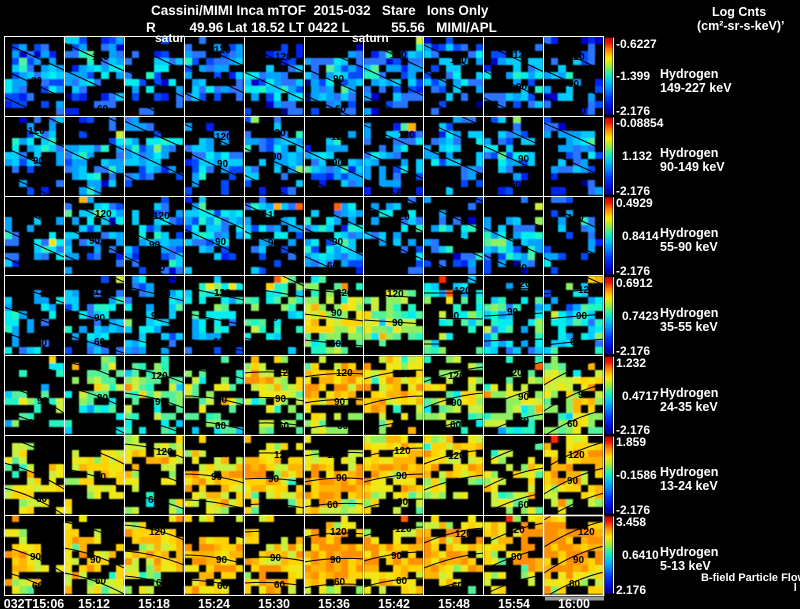 This screenshot has height=609, width=800. What do you see at coordinates (636, 44) in the screenshot?
I see `svg-text: -0.6227` at bounding box center [636, 44].